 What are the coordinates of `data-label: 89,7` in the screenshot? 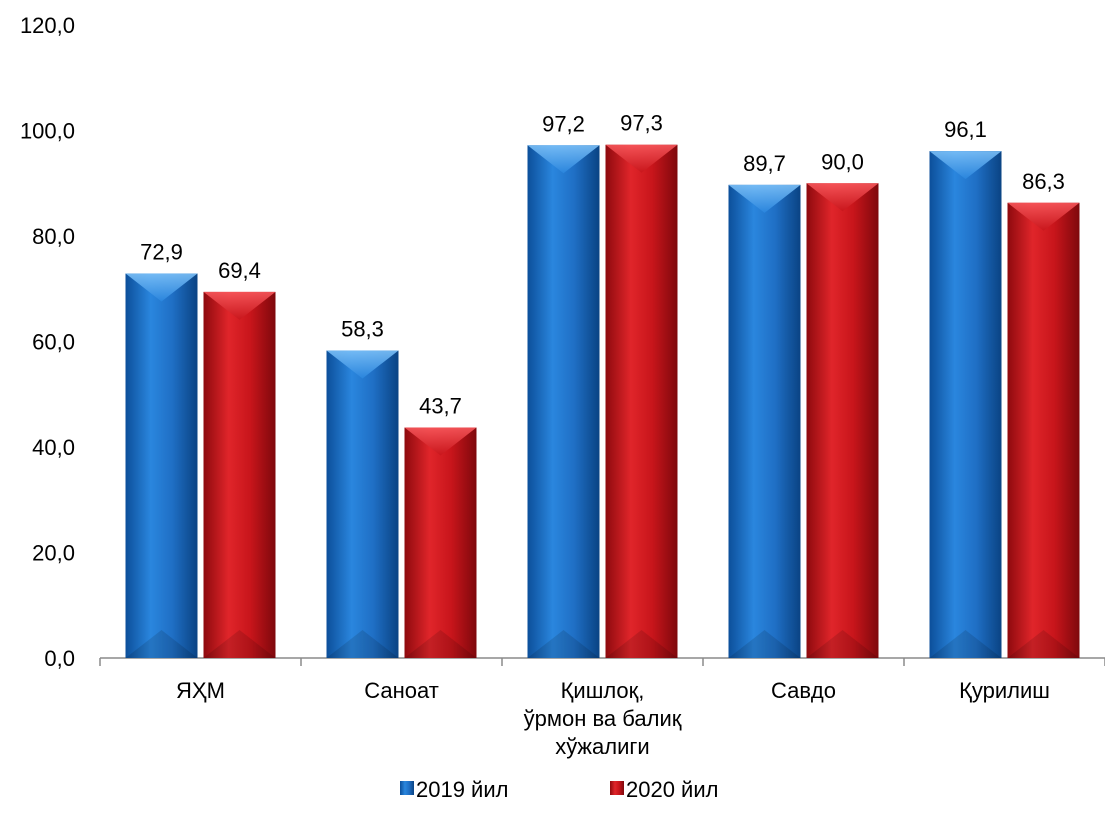 It's located at (764, 163).